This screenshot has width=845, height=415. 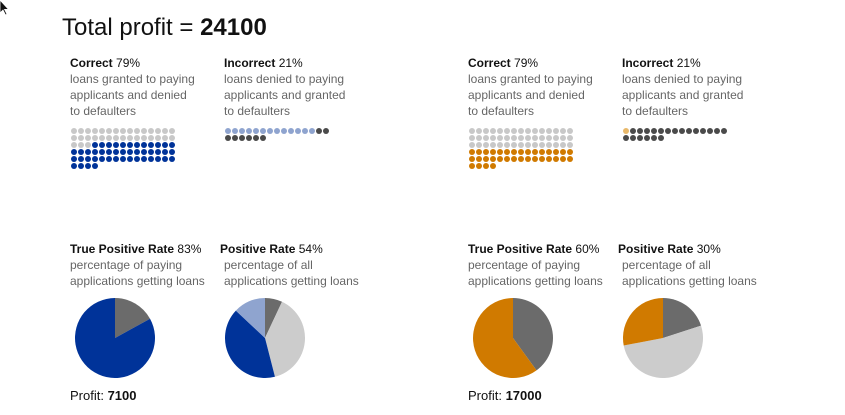 I want to click on incorrect-pct: 21%, so click(x=688, y=63).